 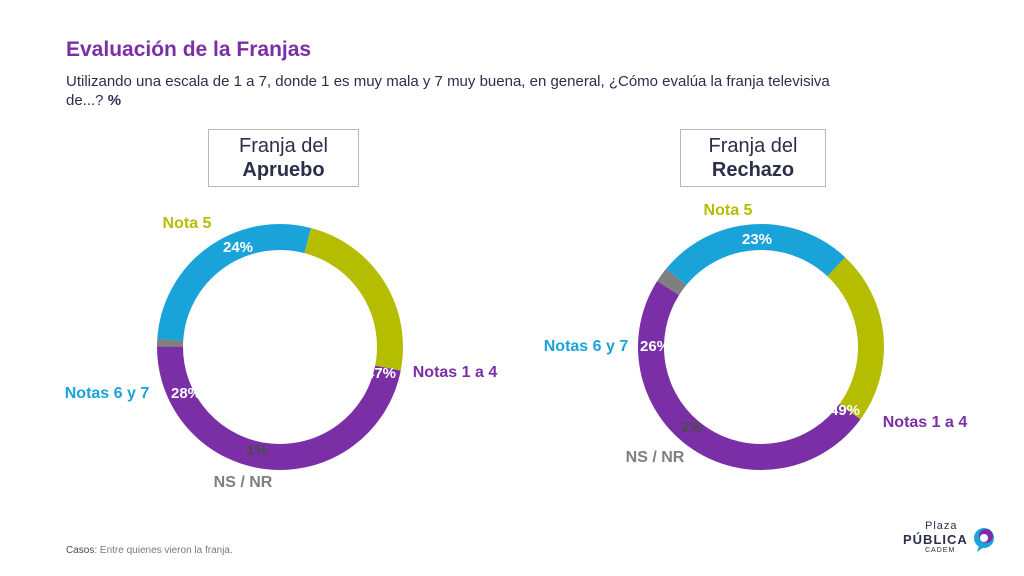 I want to click on panel-label-apruebo-line1: Franja del, so click(x=283, y=146).